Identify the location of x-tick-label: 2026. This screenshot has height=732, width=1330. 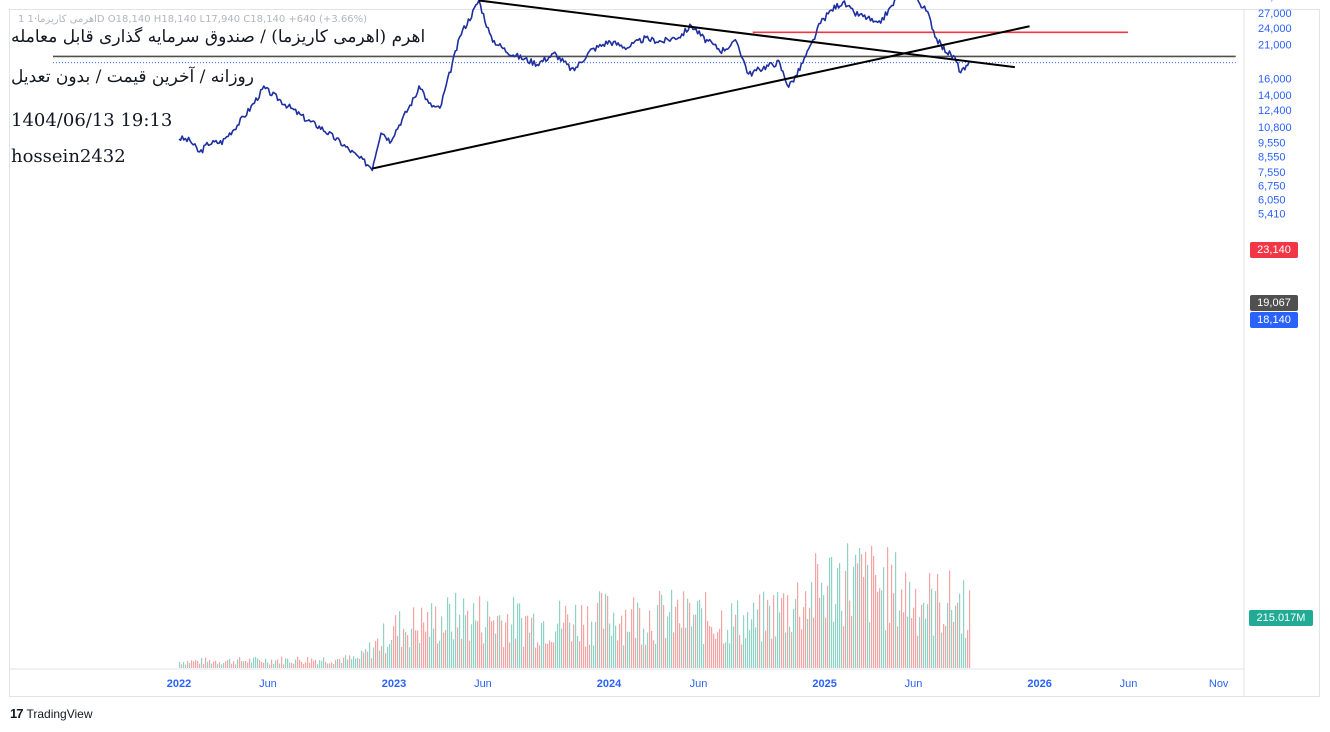
(1039, 684).